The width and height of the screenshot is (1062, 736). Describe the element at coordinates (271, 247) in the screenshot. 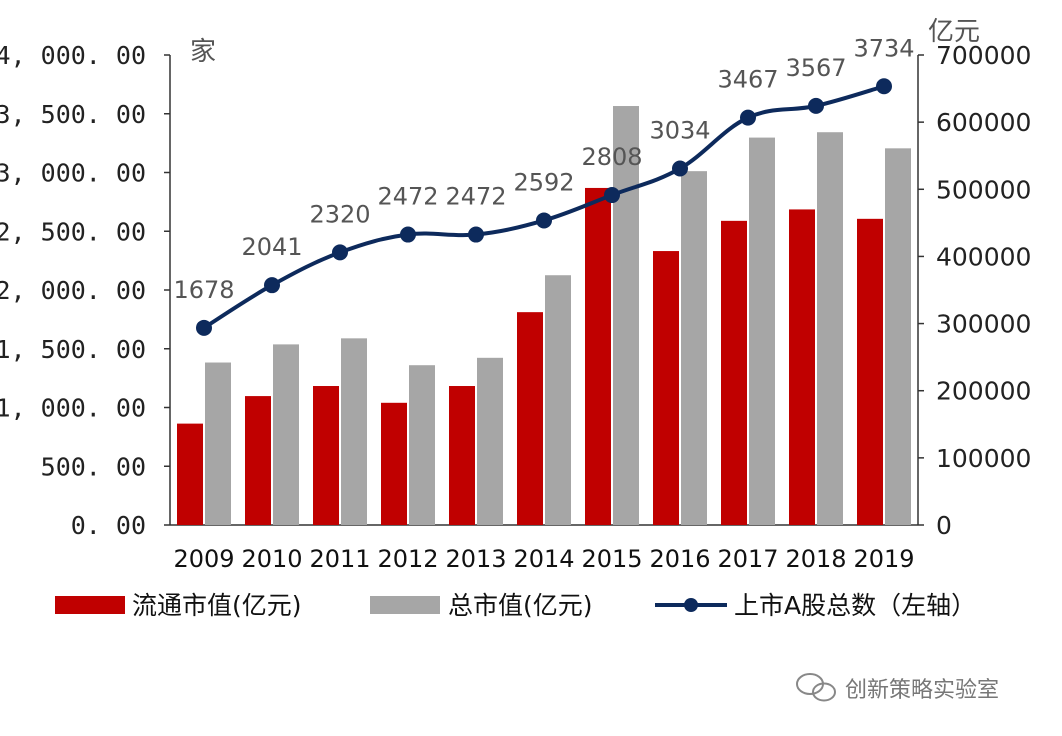

I see `line-data-label: 2041` at that location.